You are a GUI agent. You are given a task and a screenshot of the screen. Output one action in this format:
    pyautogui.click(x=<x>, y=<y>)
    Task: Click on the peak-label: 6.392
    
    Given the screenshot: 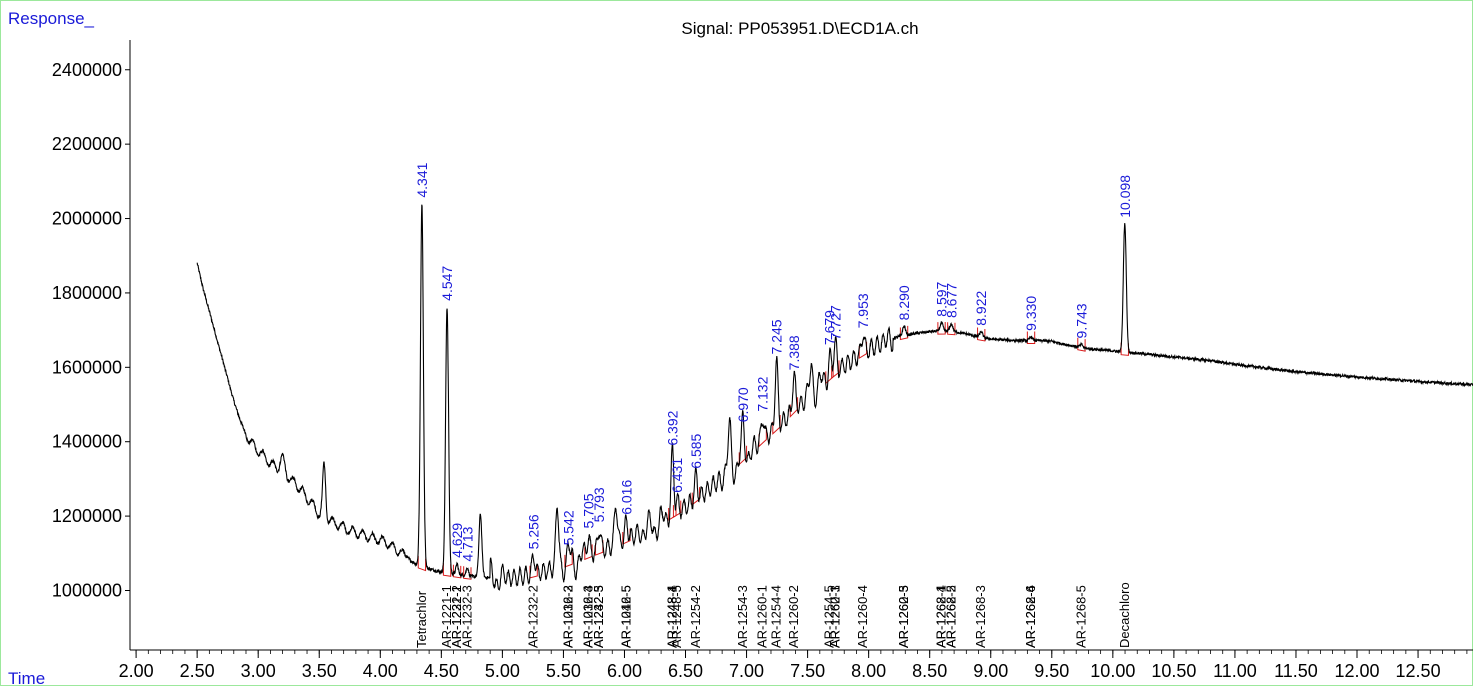 What is the action you would take?
    pyautogui.click(x=672, y=427)
    